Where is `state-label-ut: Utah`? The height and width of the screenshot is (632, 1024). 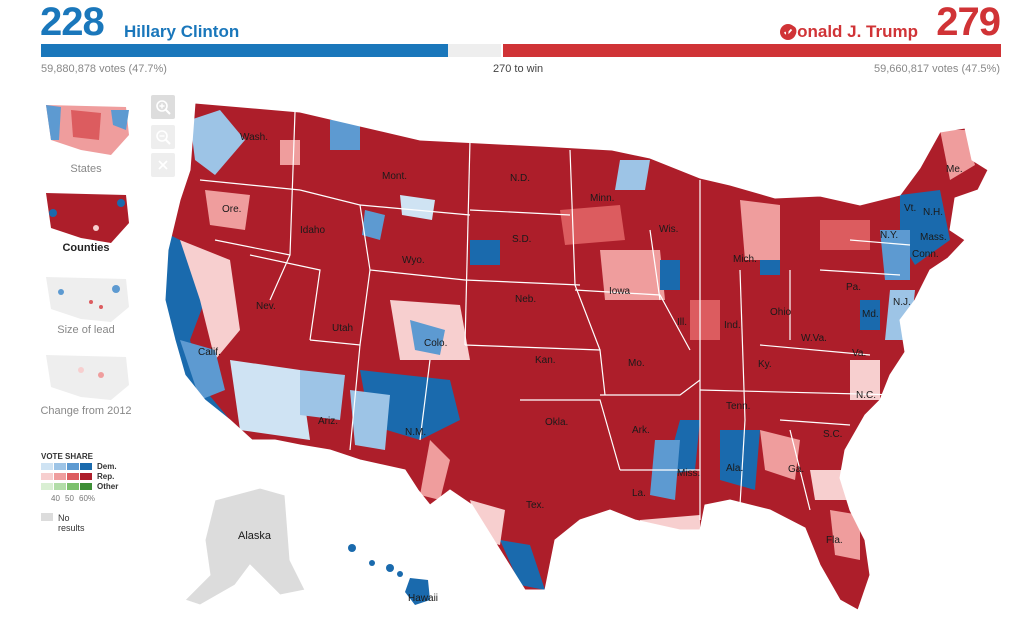 state-label-ut: Utah is located at coordinates (342, 328).